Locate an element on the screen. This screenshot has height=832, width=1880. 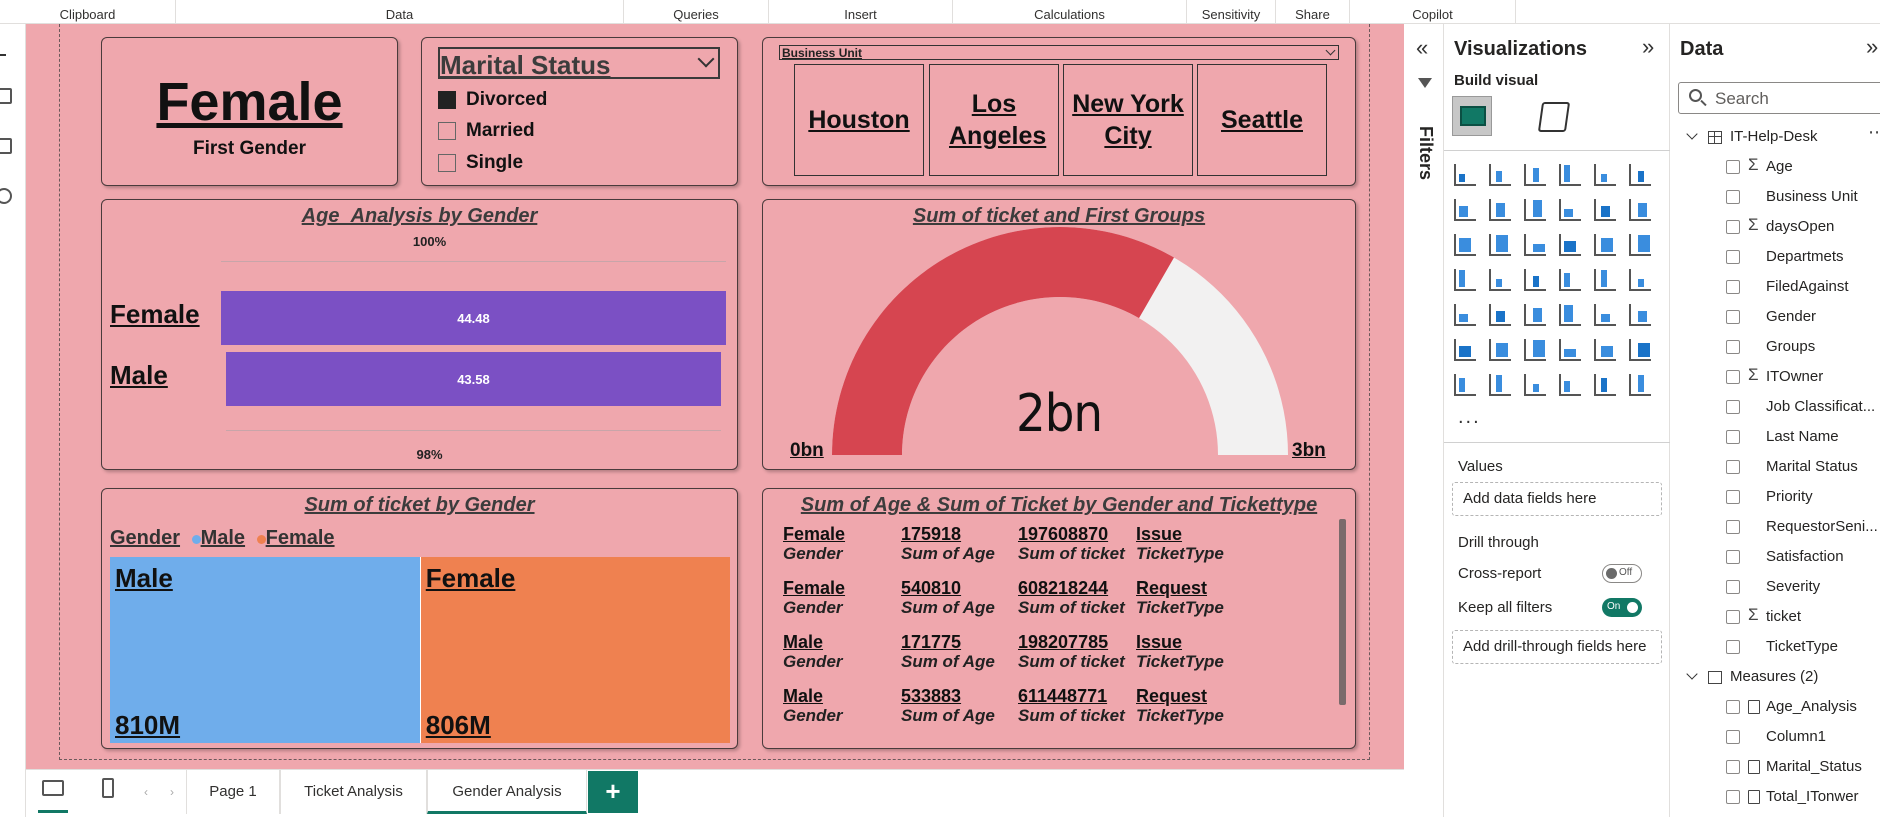
report-view-icon is located at coordinates (3, 49).